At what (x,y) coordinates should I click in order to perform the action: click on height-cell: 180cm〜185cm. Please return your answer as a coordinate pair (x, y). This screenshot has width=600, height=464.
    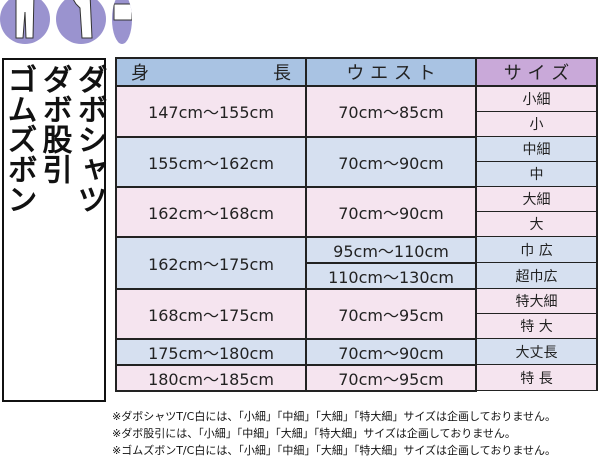
    Looking at the image, I should click on (211, 377).